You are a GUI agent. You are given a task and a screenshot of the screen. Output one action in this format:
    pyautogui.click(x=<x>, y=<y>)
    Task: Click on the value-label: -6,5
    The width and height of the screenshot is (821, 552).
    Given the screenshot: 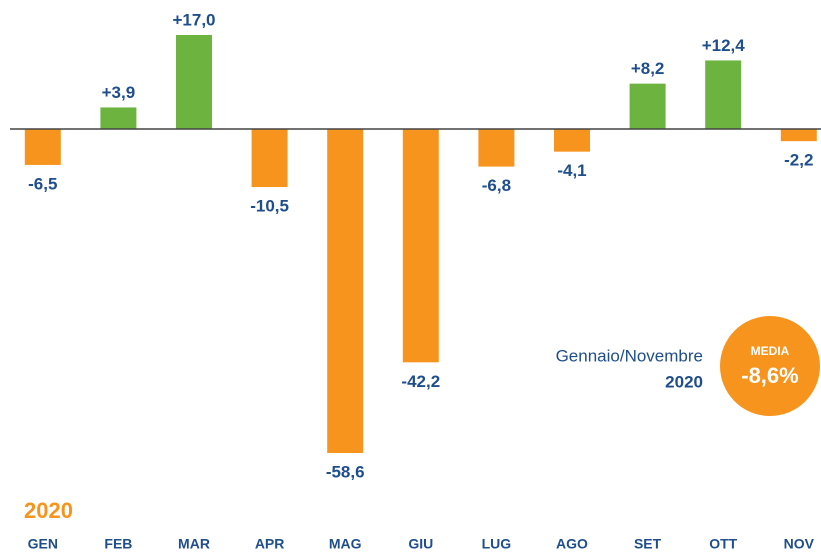 What is the action you would take?
    pyautogui.click(x=42, y=183)
    